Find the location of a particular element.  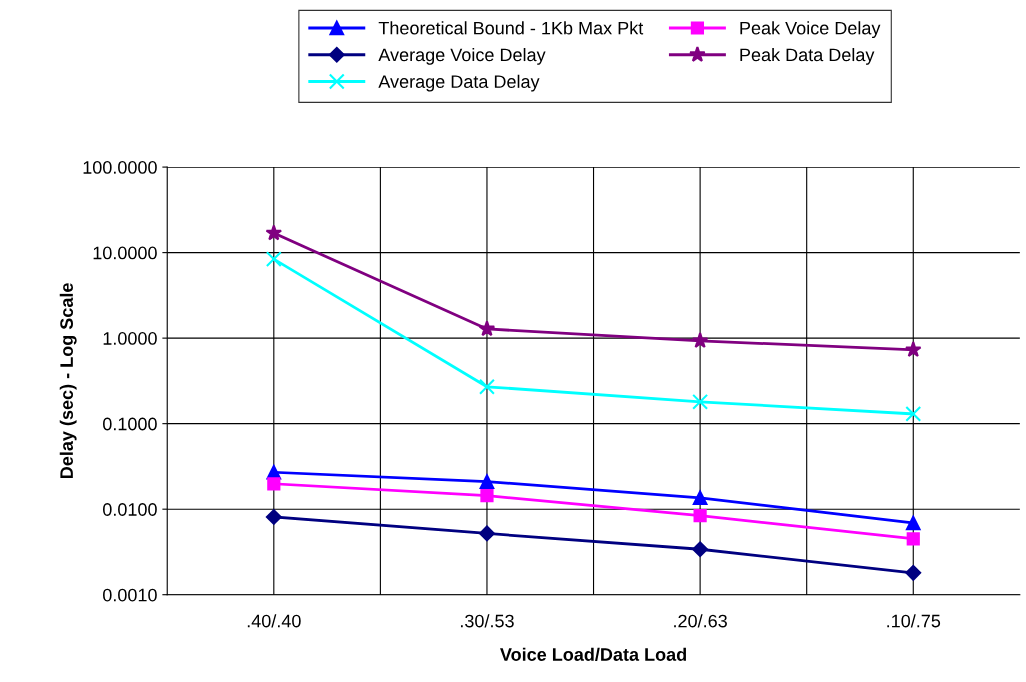

y-axis-title: Delay (sec) - Log Scale is located at coordinates (68, 381).